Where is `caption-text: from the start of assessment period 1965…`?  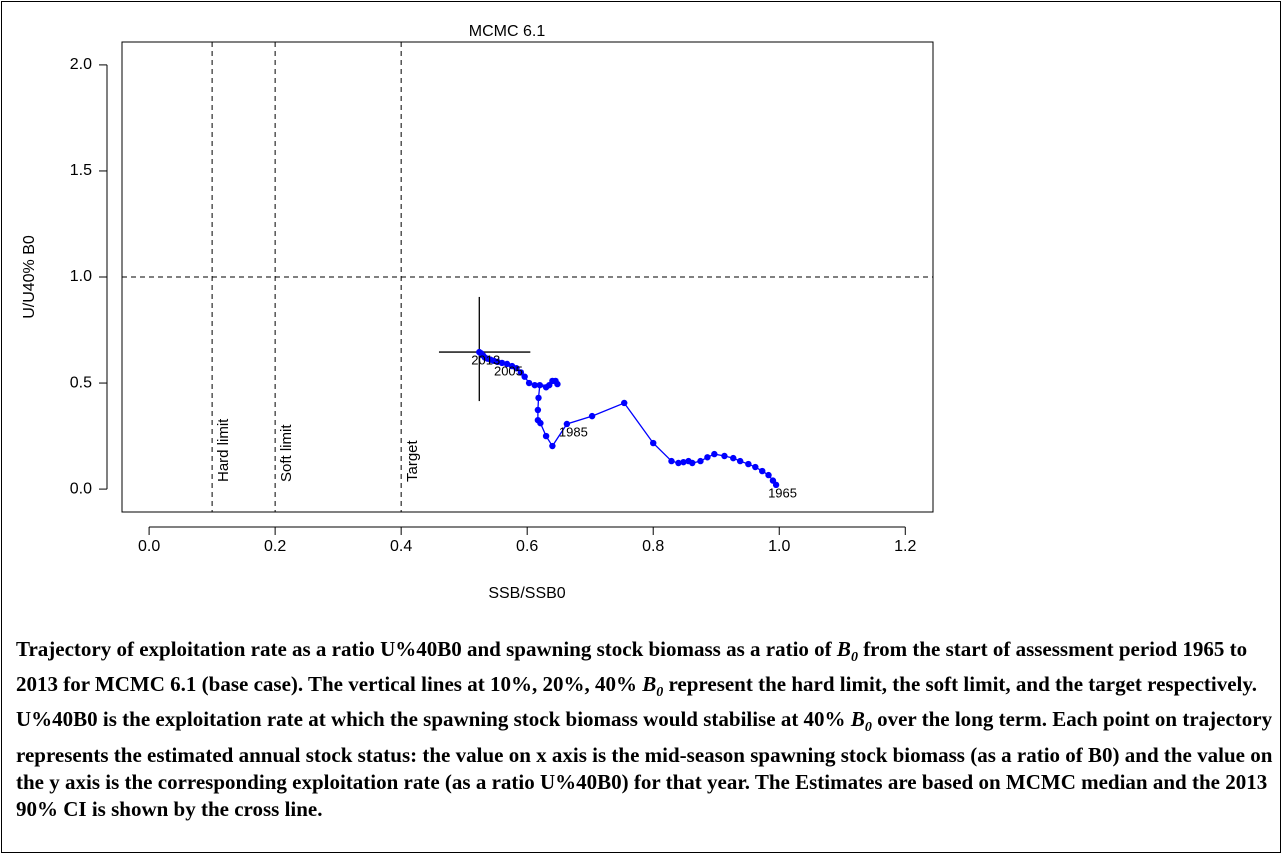
caption-text: from the start of assessment period 1965… is located at coordinates (632, 667).